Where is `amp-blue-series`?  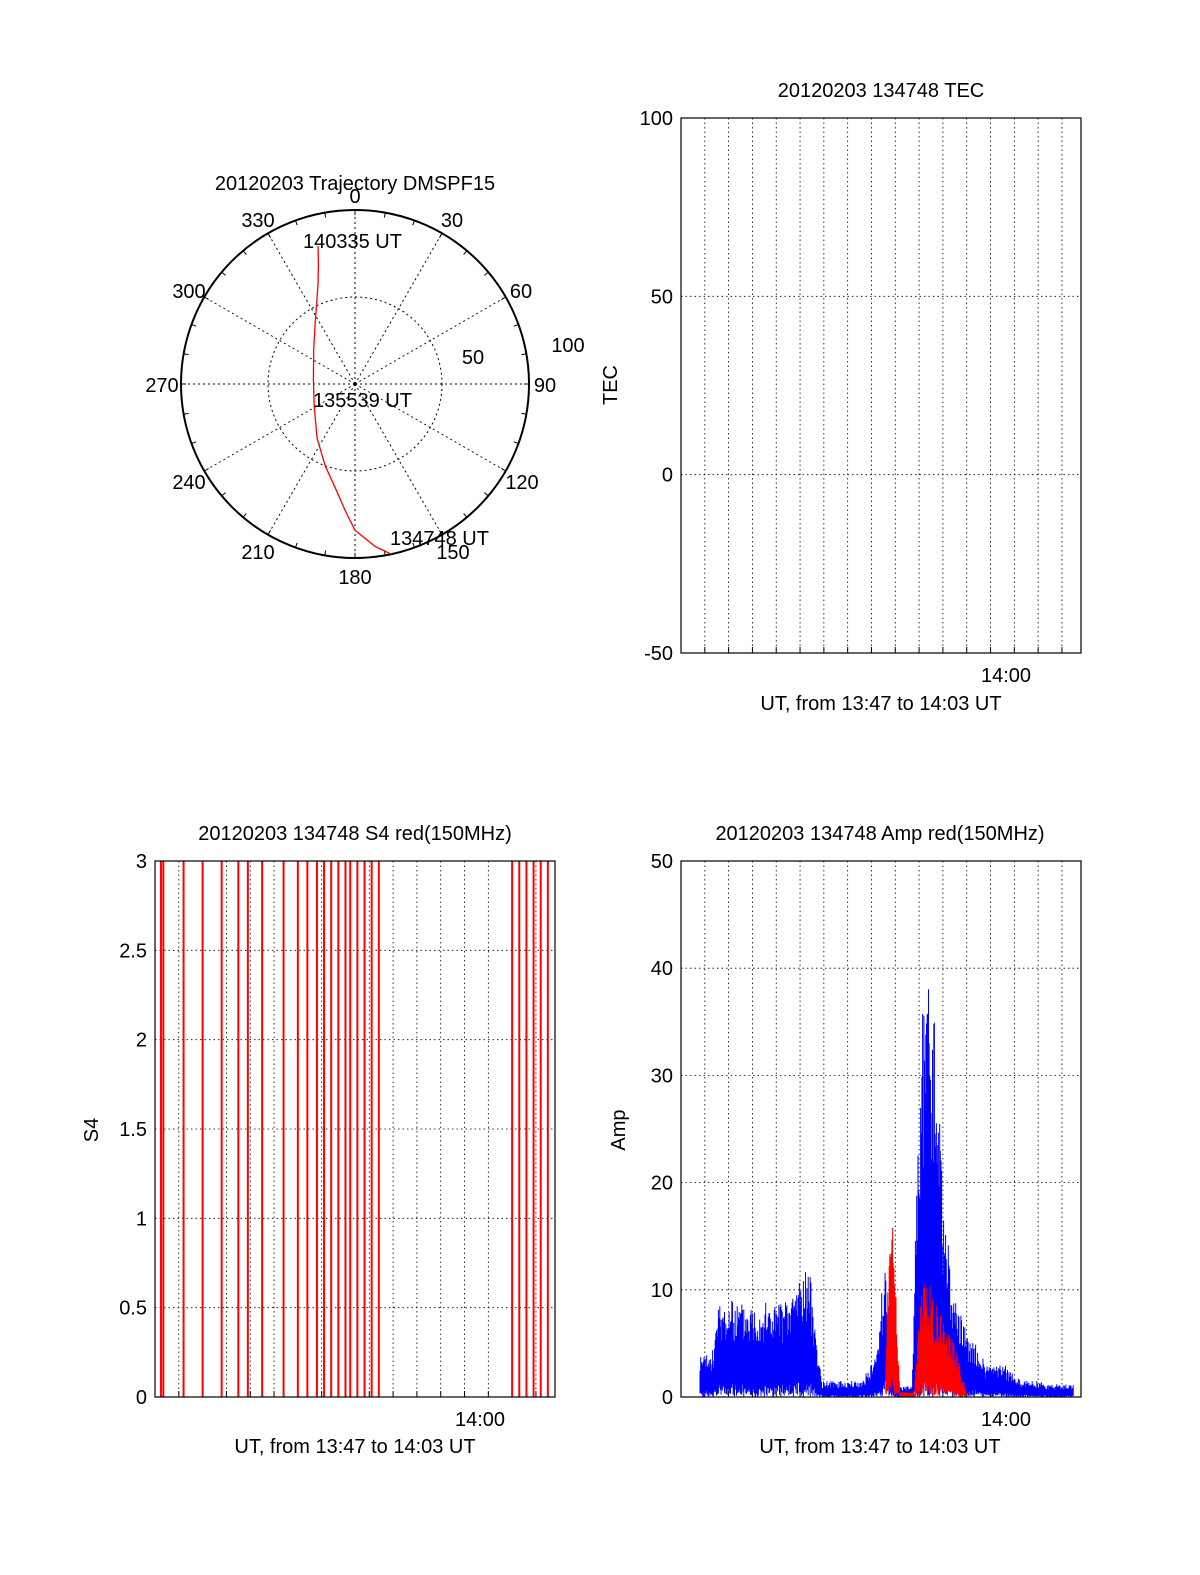
amp-blue-series is located at coordinates (886, 1193).